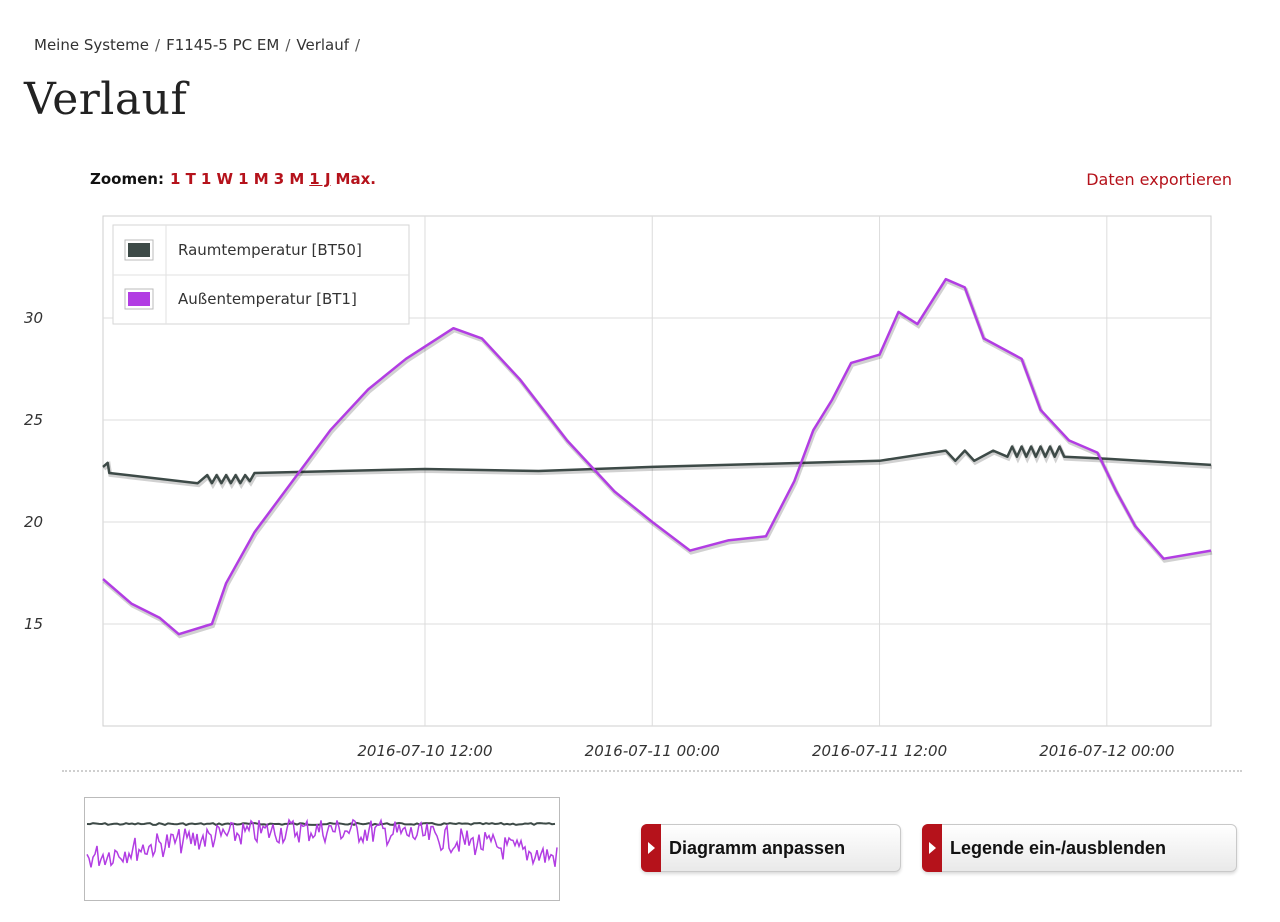 Image resolution: width=1280 pixels, height=922 pixels. What do you see at coordinates (267, 299) in the screenshot?
I see `legend-label: Außentemperatur [BT1]` at bounding box center [267, 299].